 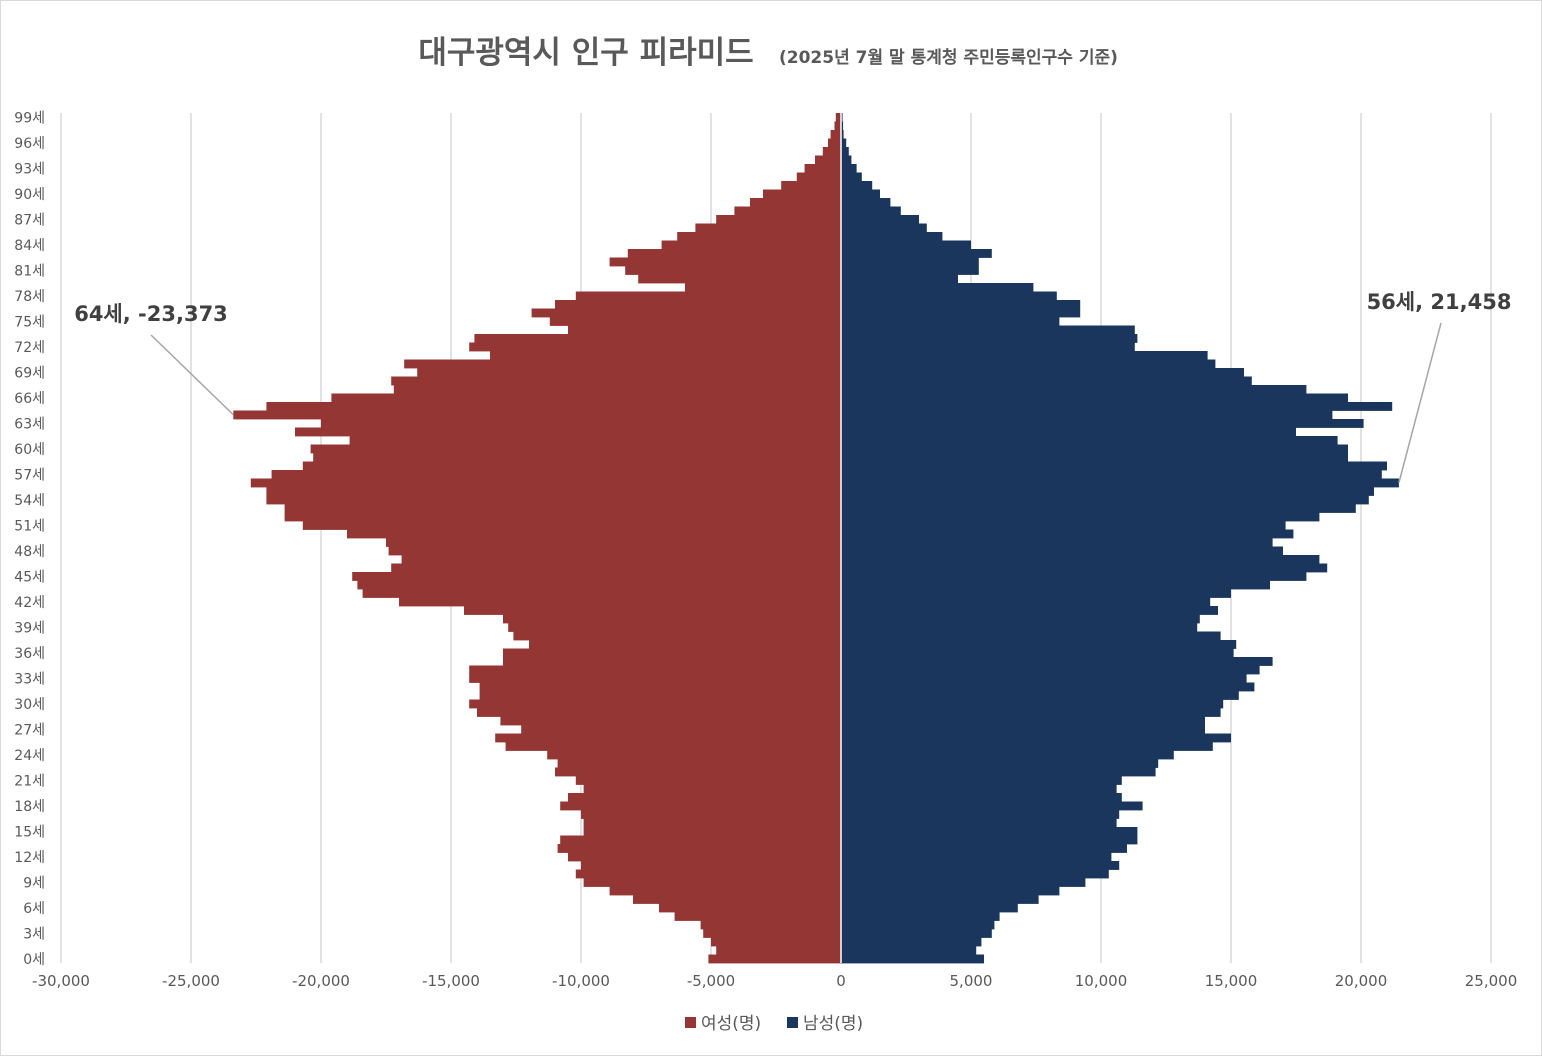 I want to click on y-tick-label: 87세, so click(x=29, y=220).